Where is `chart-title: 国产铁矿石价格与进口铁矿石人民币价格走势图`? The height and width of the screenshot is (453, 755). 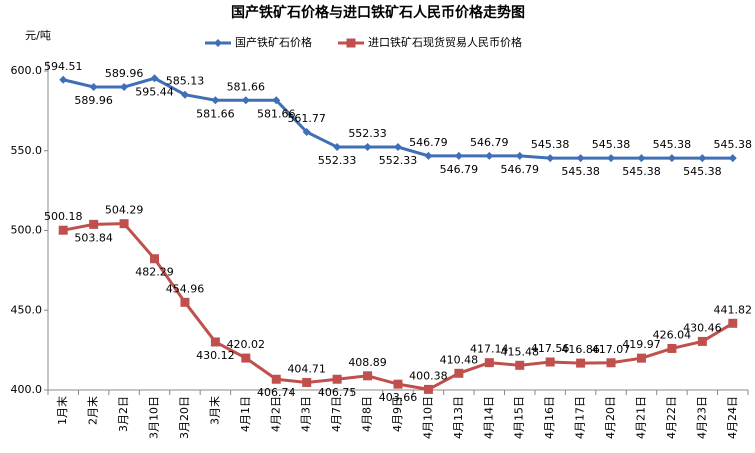 chart-title: 国产铁矿石价格与进口铁矿石人民币价格走势图 is located at coordinates (378, 12).